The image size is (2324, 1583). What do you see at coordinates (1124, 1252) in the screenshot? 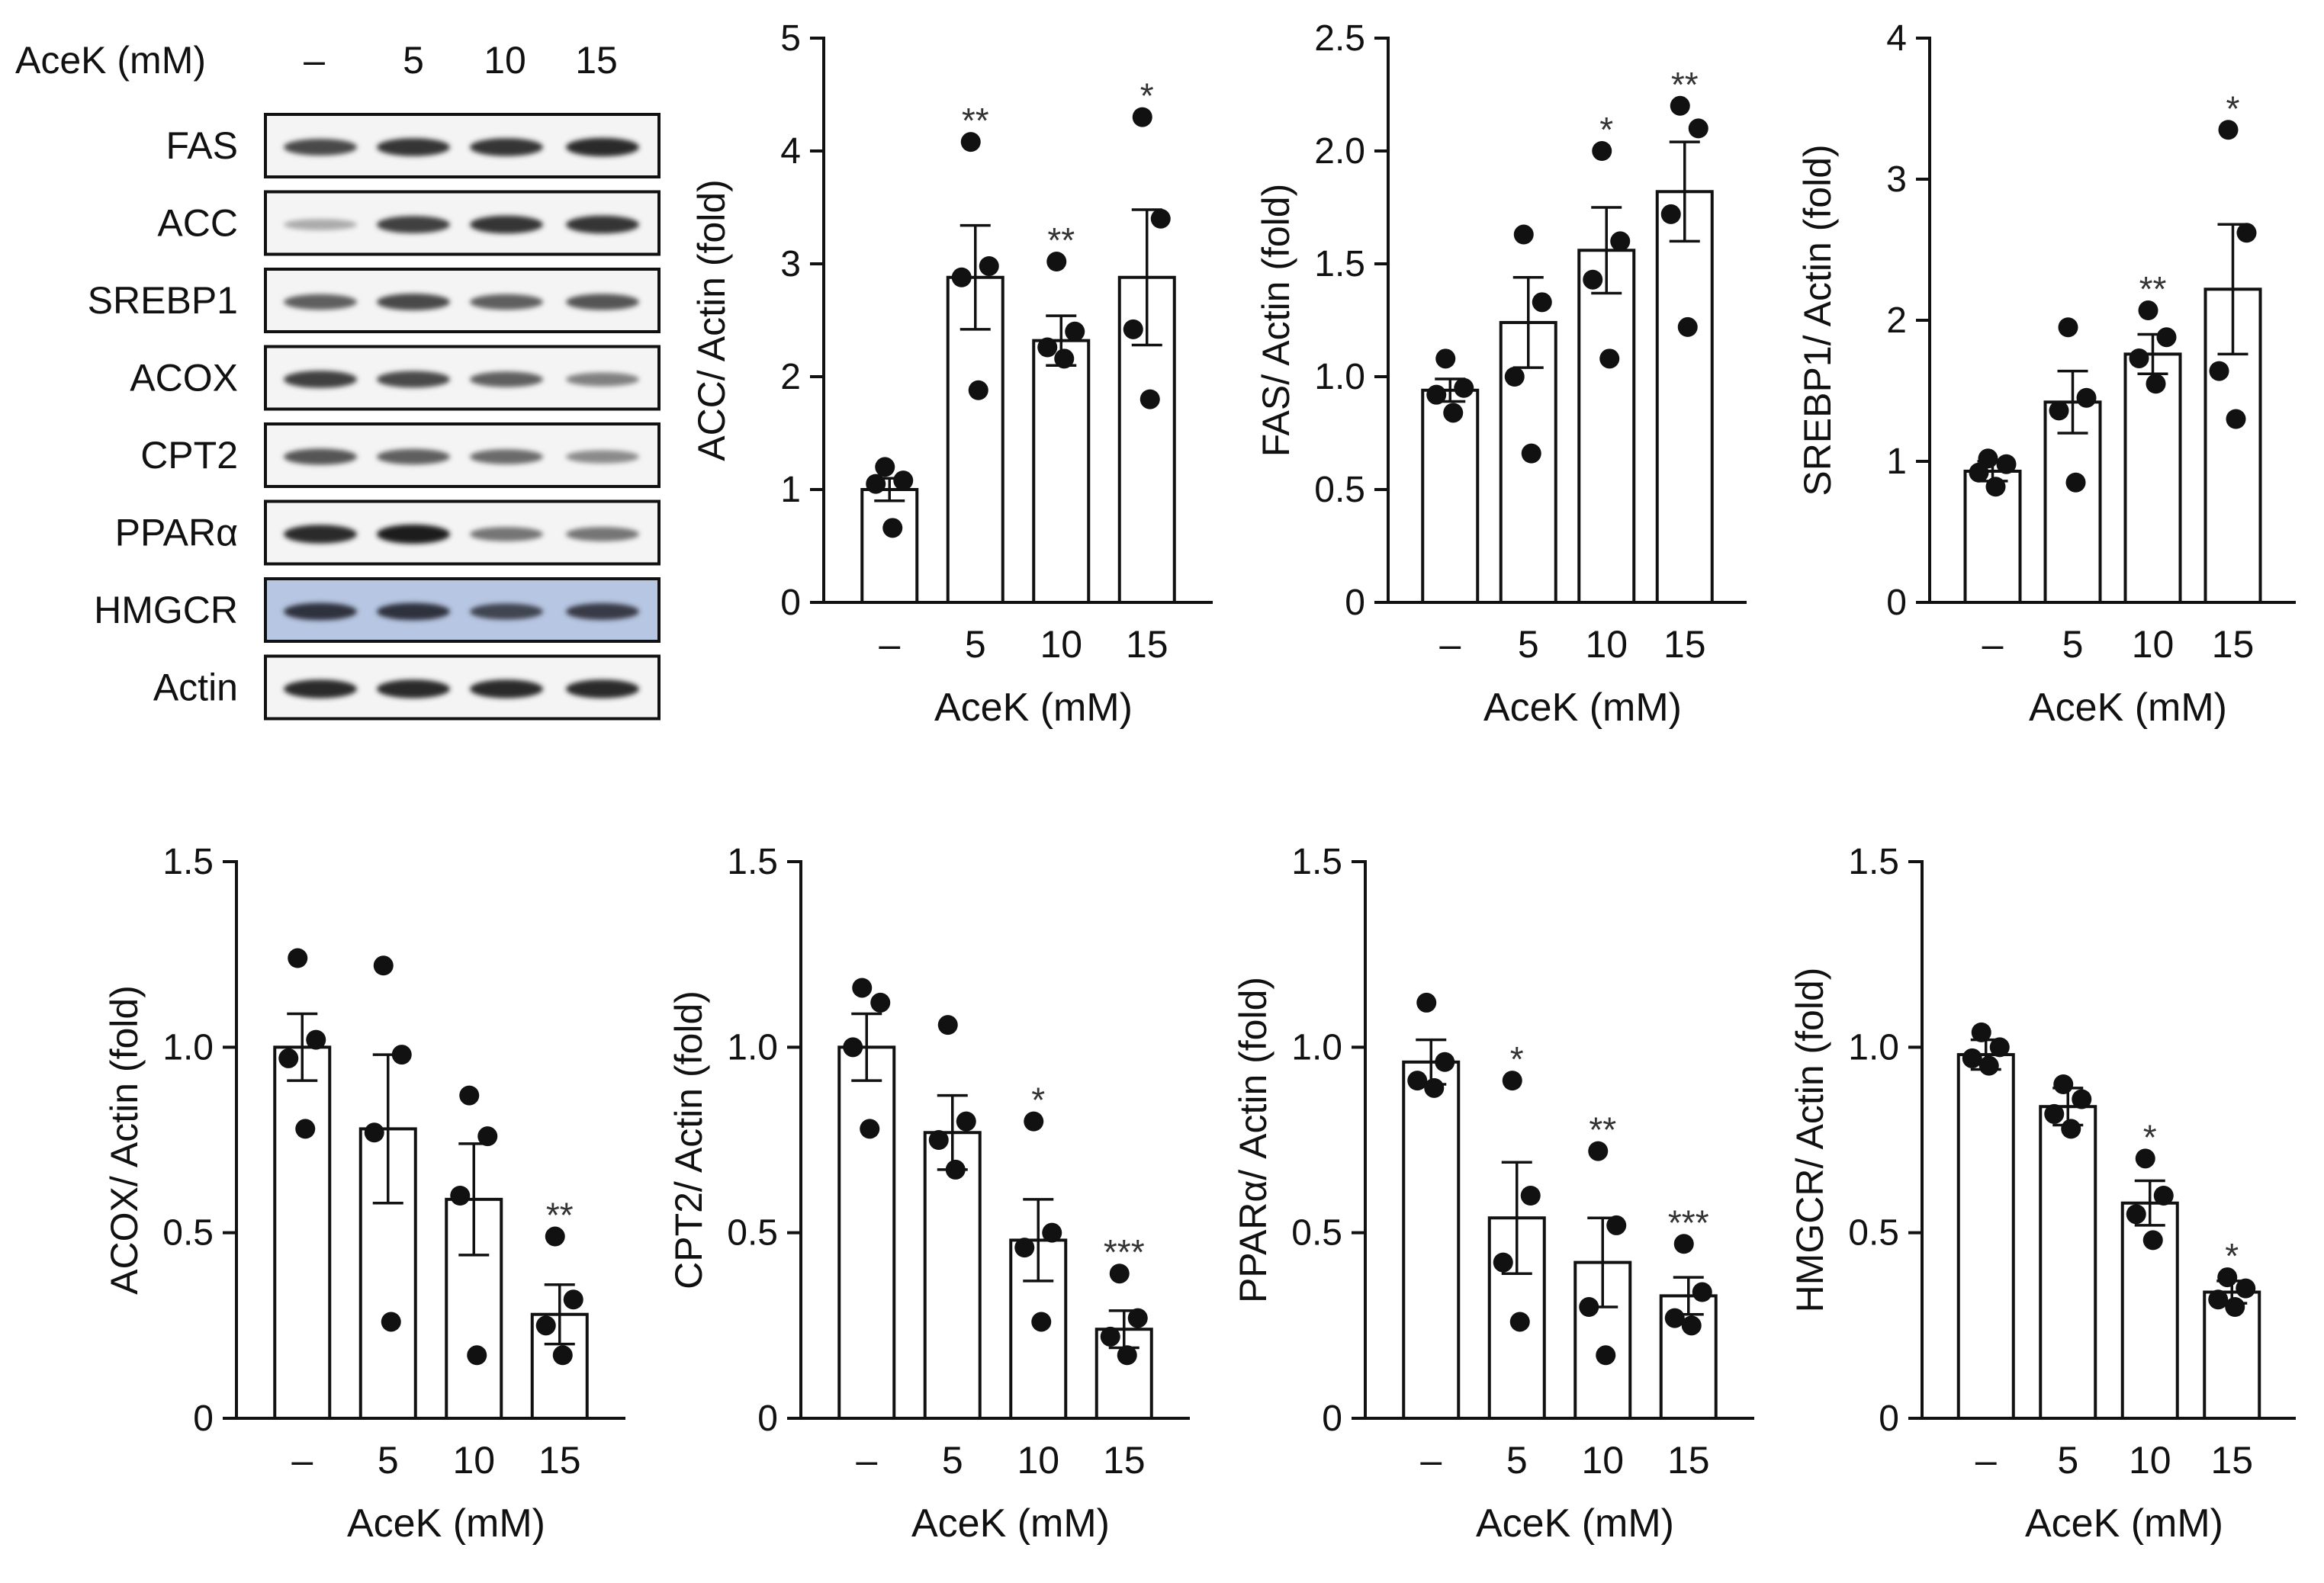
I see `significance-marker: ***` at bounding box center [1124, 1252].